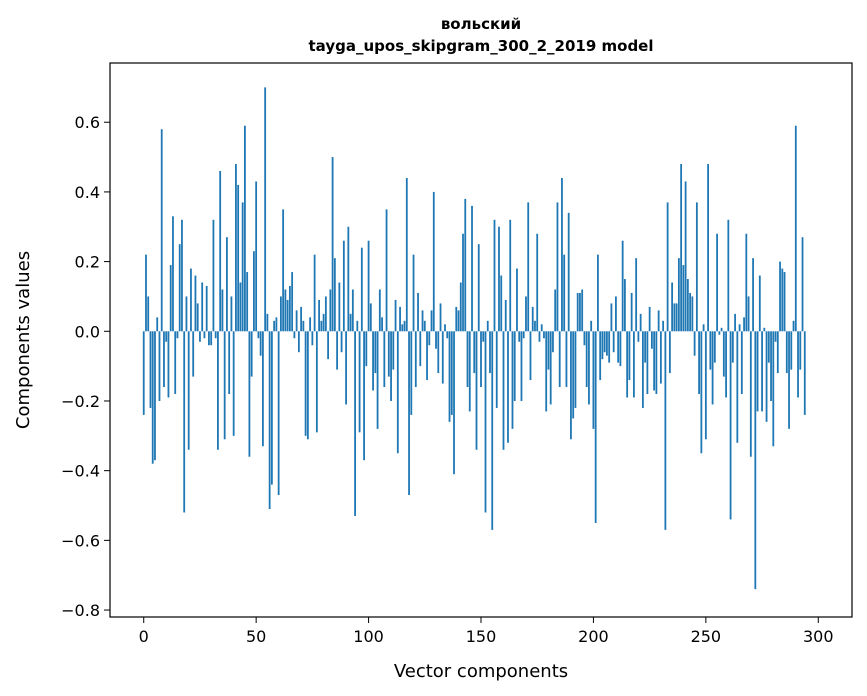  What do you see at coordinates (80, 610) in the screenshot?
I see `y-tick-label: −0.8` at bounding box center [80, 610].